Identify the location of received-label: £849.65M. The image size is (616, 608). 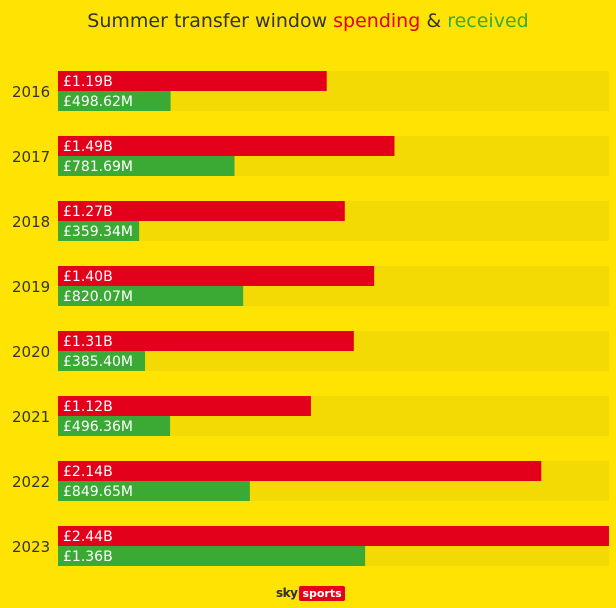
(98, 492).